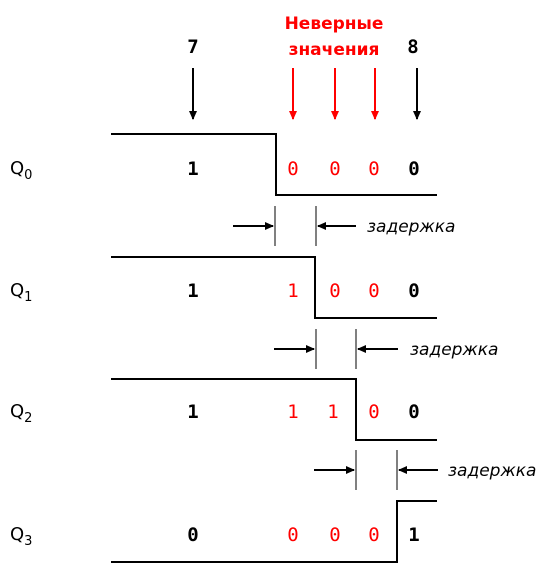  What do you see at coordinates (386, 349) in the screenshot?
I see `delay-marker-2: задержка` at bounding box center [386, 349].